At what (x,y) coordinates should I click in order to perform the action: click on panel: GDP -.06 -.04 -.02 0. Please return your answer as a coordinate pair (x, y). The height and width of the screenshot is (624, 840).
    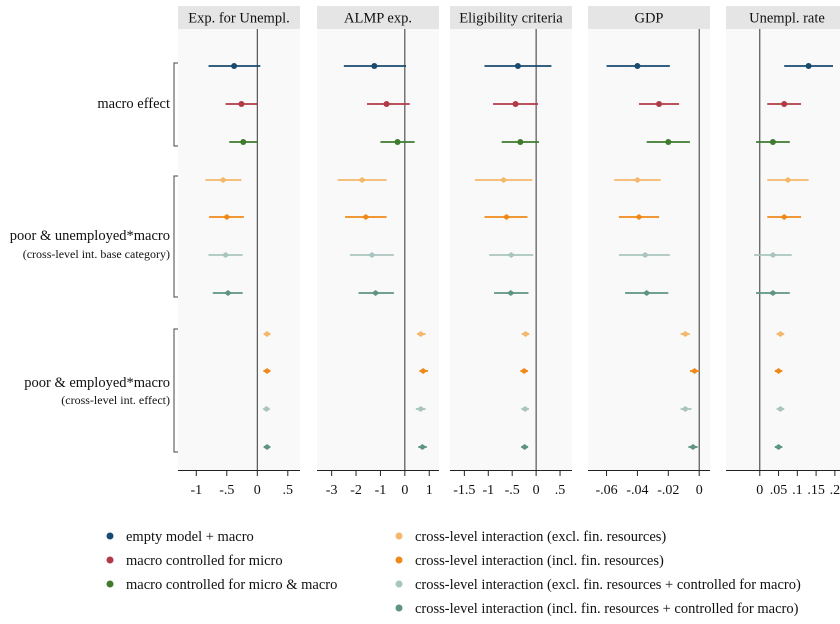
    Looking at the image, I should click on (649, 252).